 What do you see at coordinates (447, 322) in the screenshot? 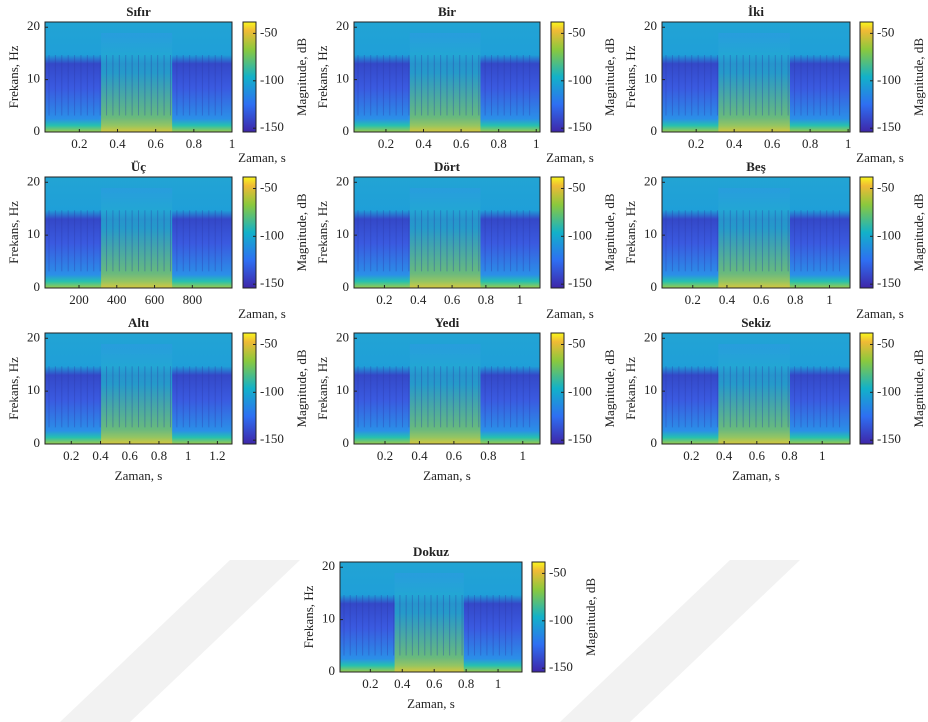
I see `panel-title: Yedi` at bounding box center [447, 322].